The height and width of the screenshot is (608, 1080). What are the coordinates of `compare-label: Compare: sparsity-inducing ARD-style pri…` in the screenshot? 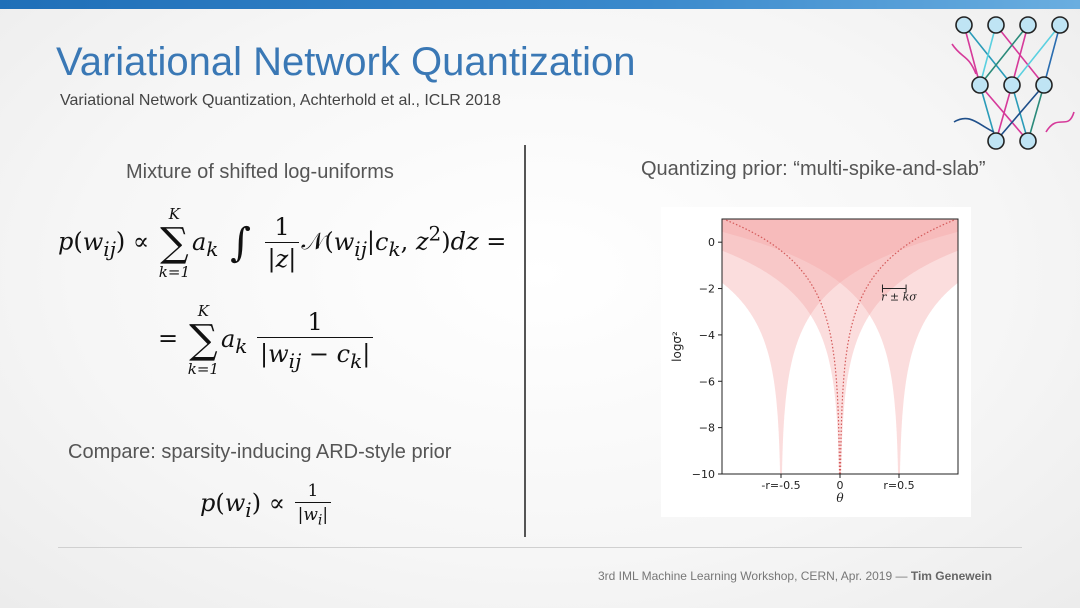 It's located at (260, 452).